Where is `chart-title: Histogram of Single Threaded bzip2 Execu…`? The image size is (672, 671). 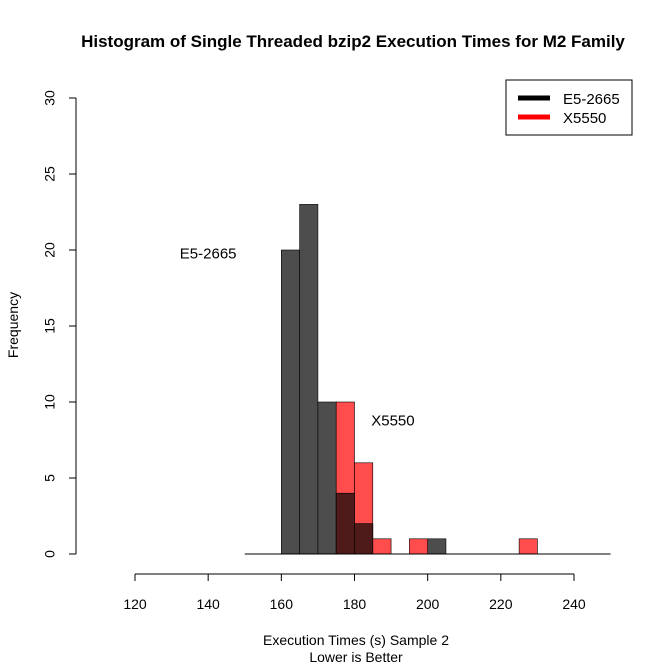
chart-title: Histogram of Single Threaded bzip2 Execu… is located at coordinates (353, 41).